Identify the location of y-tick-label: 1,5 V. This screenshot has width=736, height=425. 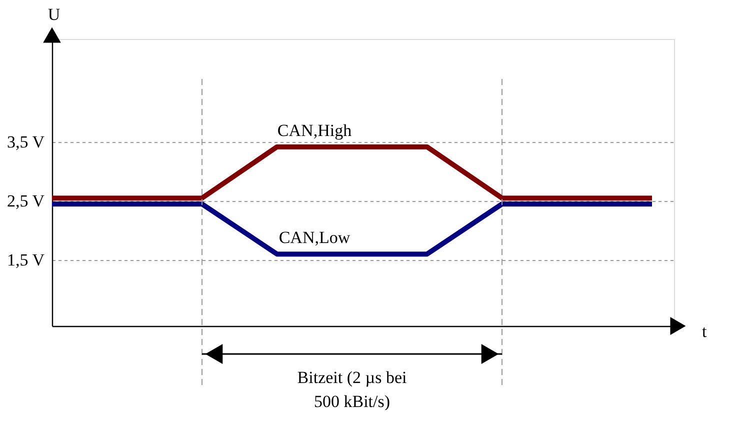
(26, 260).